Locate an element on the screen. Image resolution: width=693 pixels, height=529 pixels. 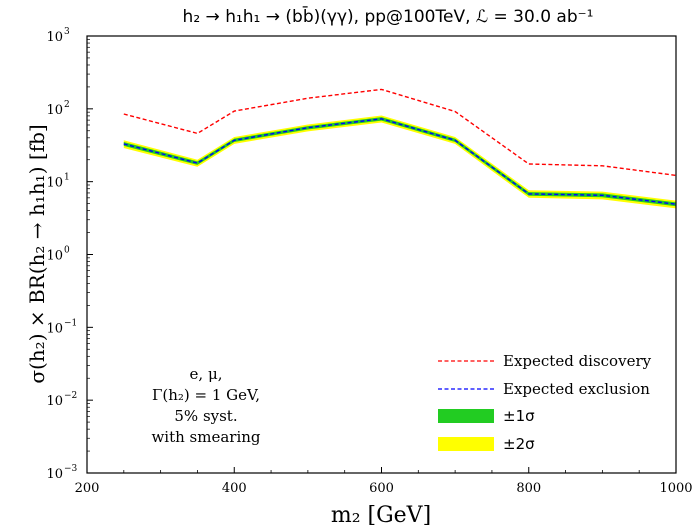
x-tick-label: 600 is located at coordinates (381, 488).